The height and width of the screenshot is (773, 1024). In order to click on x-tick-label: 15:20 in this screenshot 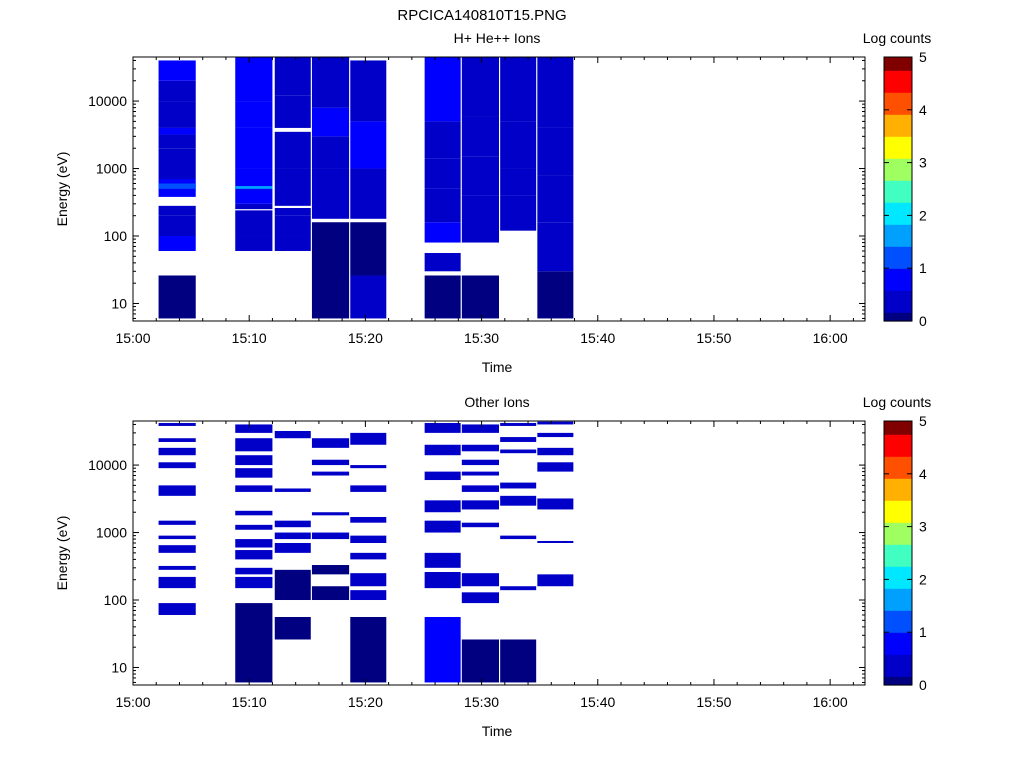, I will do `click(365, 338)`.